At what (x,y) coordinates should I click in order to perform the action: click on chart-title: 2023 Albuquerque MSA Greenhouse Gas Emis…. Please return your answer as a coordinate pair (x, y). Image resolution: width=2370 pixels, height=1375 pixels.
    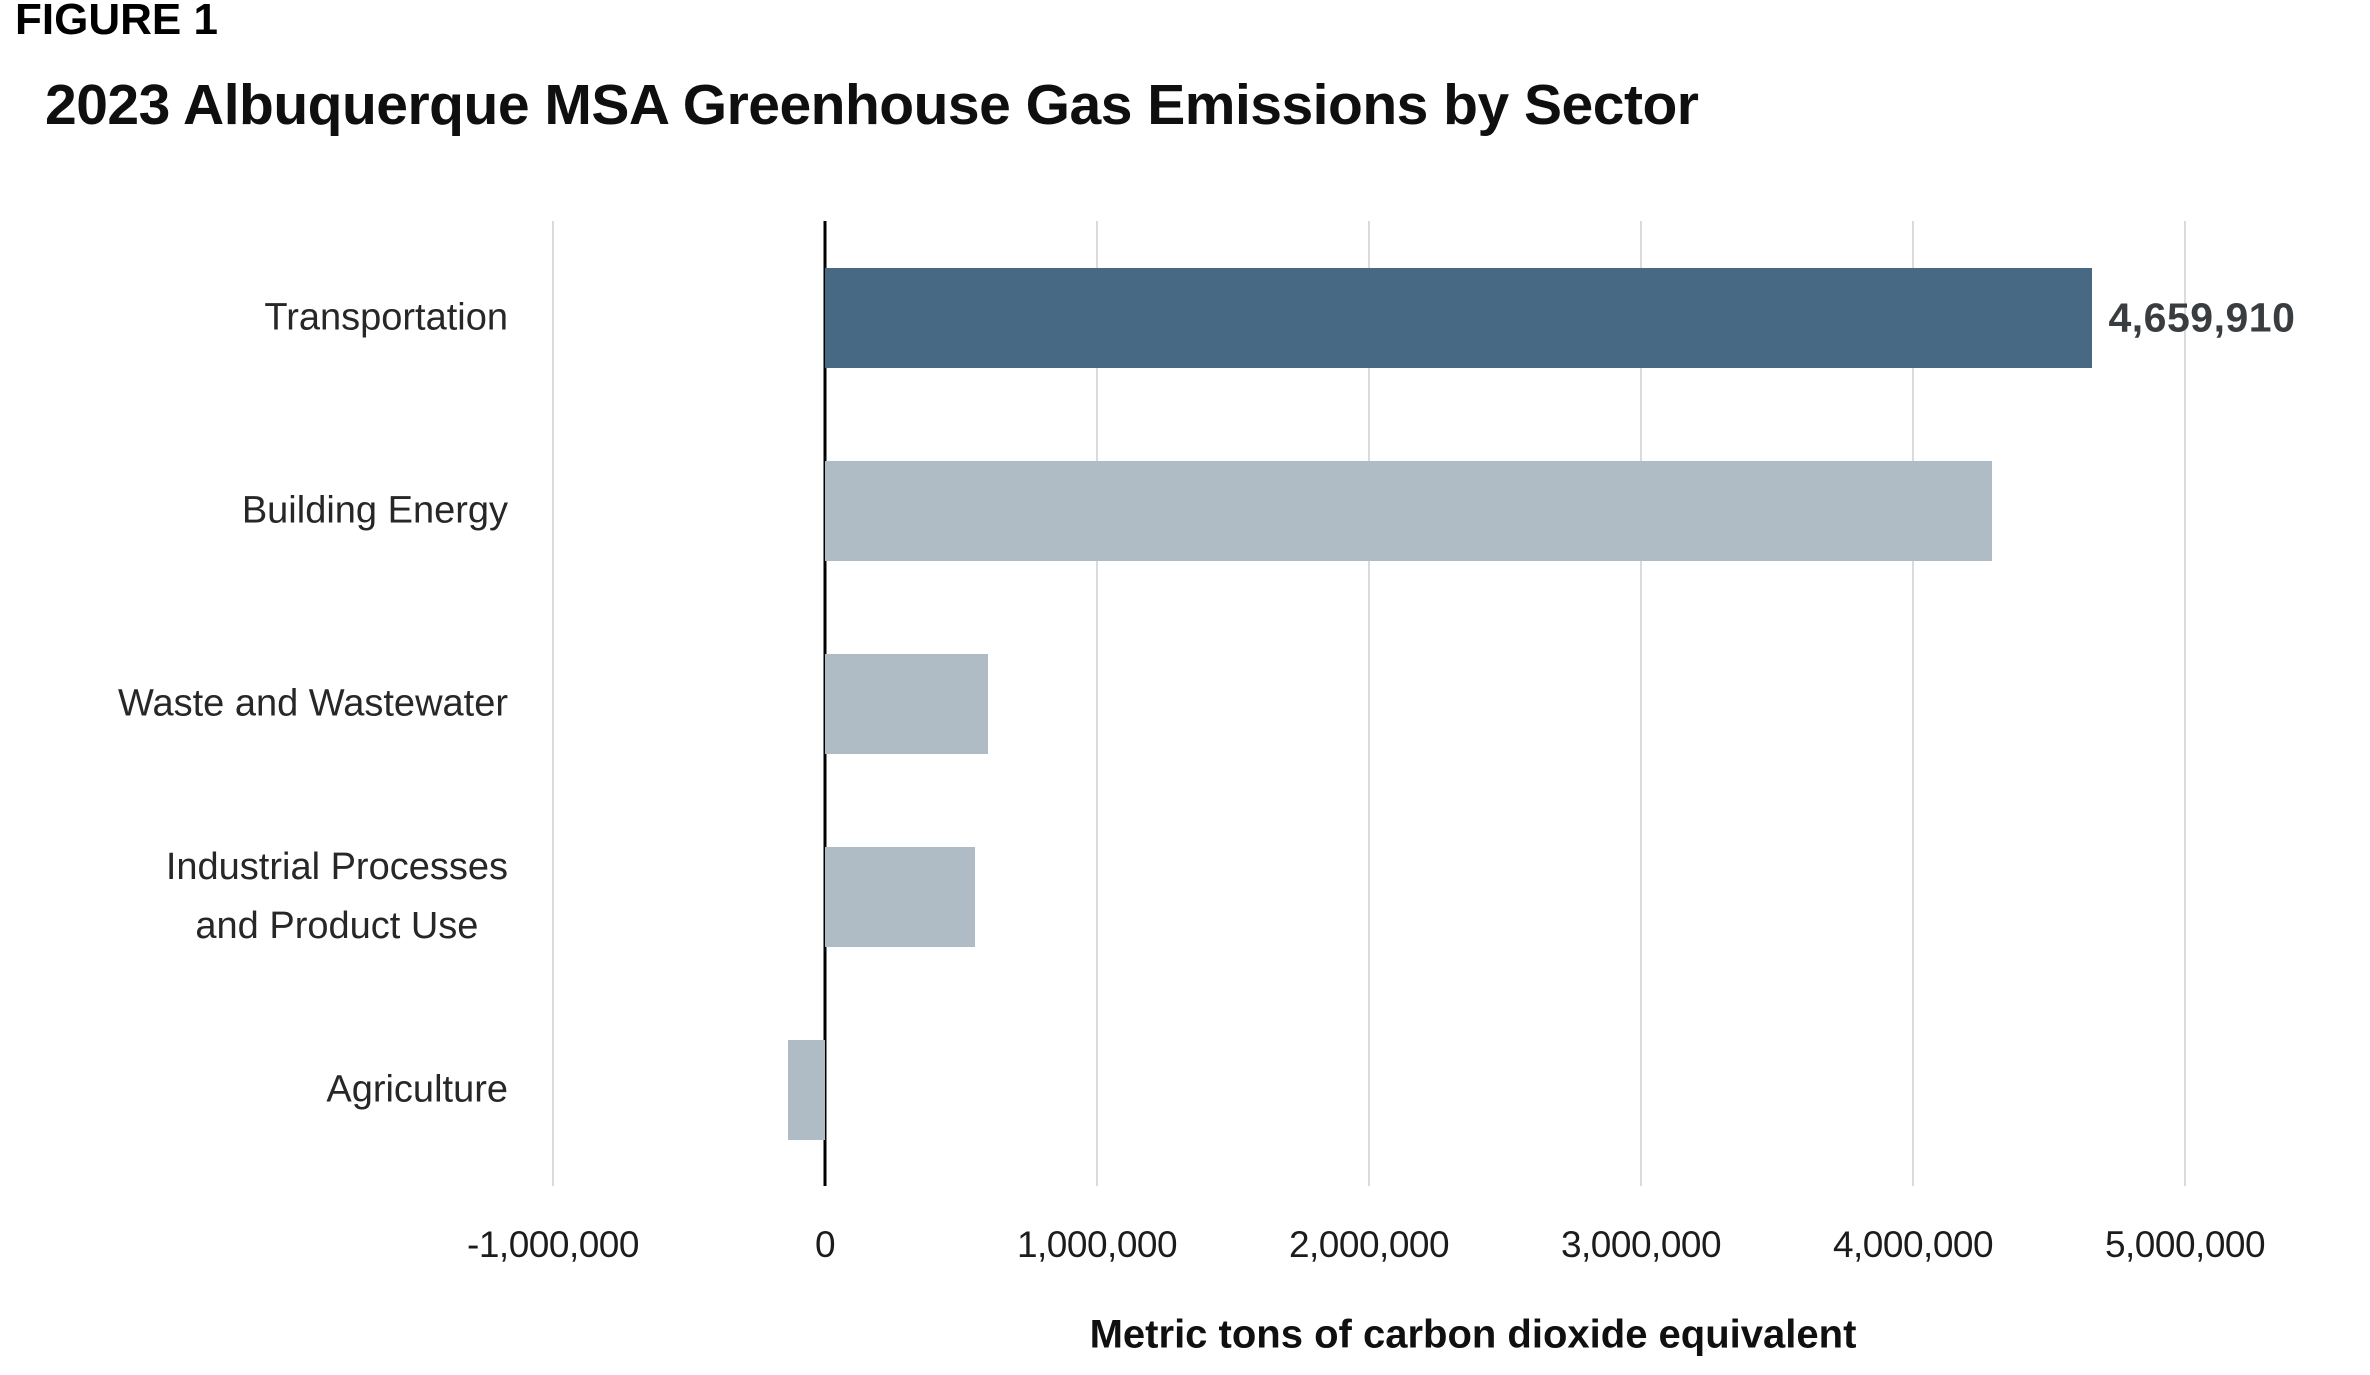
    Looking at the image, I should click on (872, 105).